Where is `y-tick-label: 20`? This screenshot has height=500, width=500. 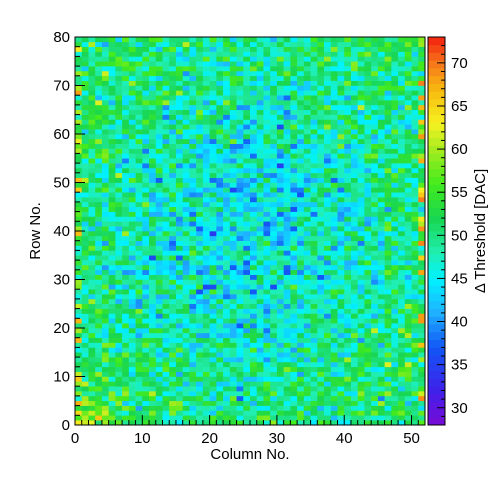
y-tick-label: 20 is located at coordinates (61, 328).